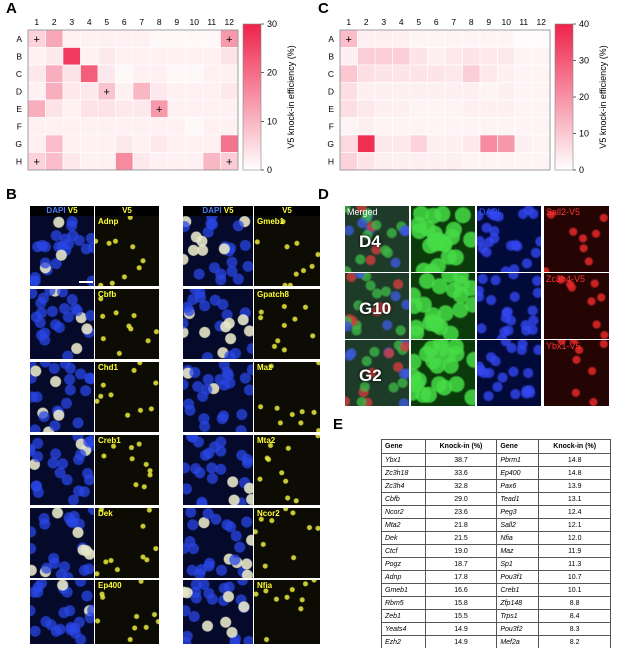  What do you see at coordinates (127, 324) in the screenshot?
I see `b-v5-tile: Cbfb` at bounding box center [127, 324].